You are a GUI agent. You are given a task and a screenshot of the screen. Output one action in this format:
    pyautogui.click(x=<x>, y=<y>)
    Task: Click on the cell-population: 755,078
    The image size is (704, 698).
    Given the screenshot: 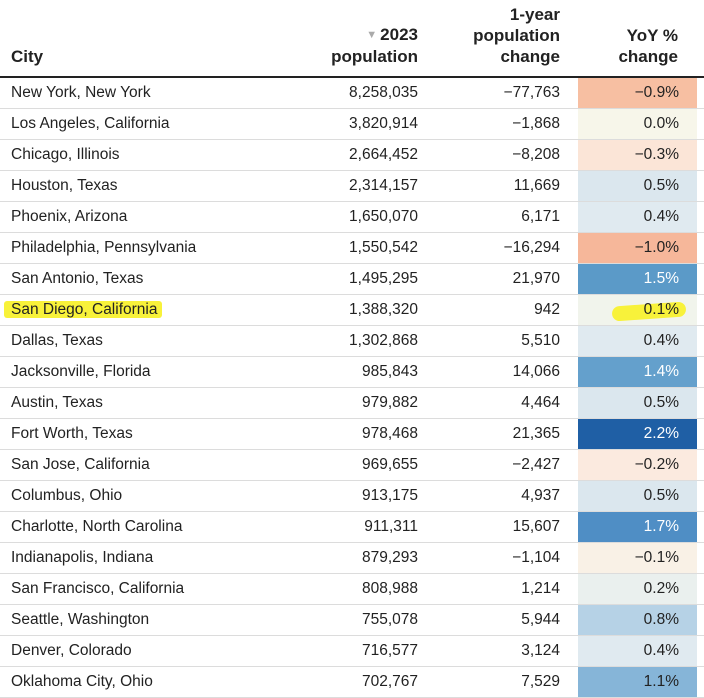 What is the action you would take?
    pyautogui.click(x=389, y=619)
    